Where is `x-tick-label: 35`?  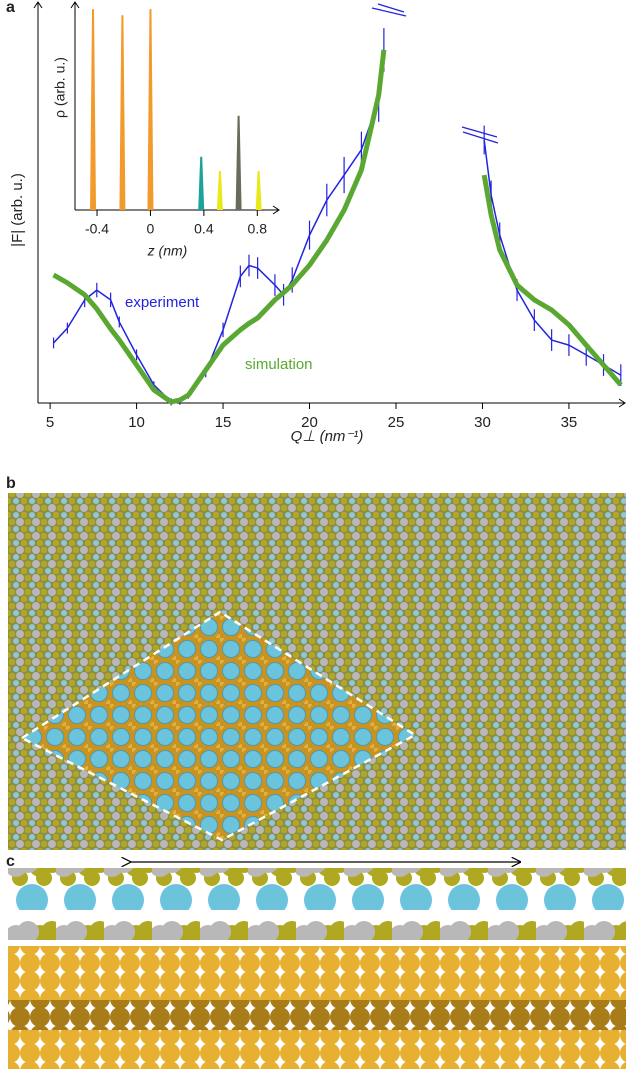
x-tick-label: 35 is located at coordinates (569, 422).